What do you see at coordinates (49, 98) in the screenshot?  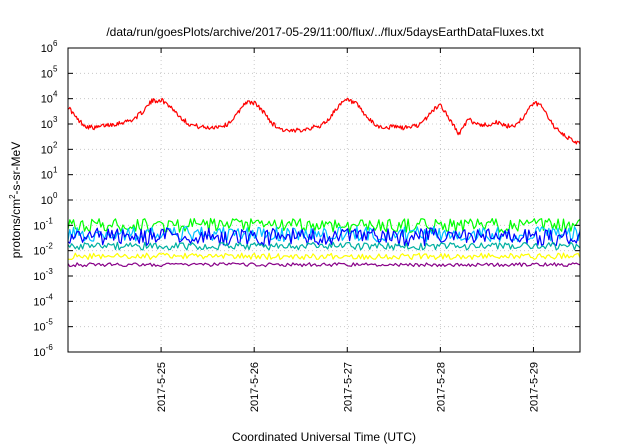 I see `y-tick-label: 10⁴` at bounding box center [49, 98].